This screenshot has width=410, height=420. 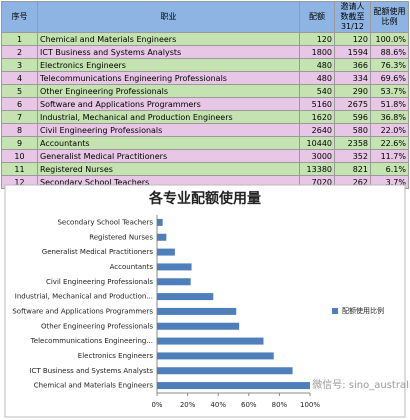 I want to click on y-tick-label: Civil Engineering Professionals, so click(x=99, y=282).